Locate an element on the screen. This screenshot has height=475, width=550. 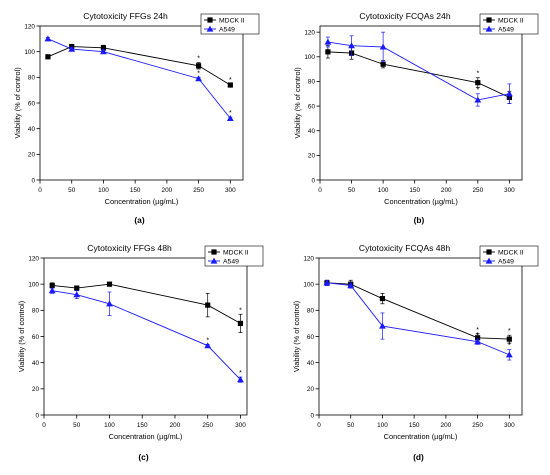
chart-title: Cytotoxicity FFGs 48h is located at coordinates (129, 248).